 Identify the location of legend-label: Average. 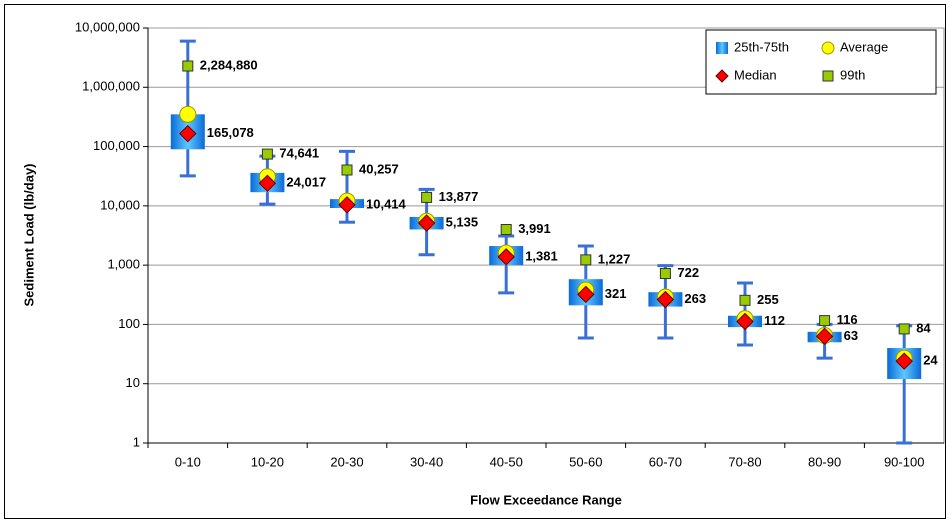
(864, 46).